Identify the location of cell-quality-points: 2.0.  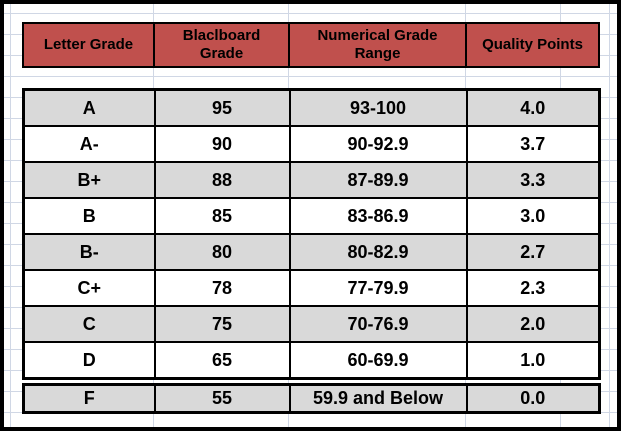
(533, 324).